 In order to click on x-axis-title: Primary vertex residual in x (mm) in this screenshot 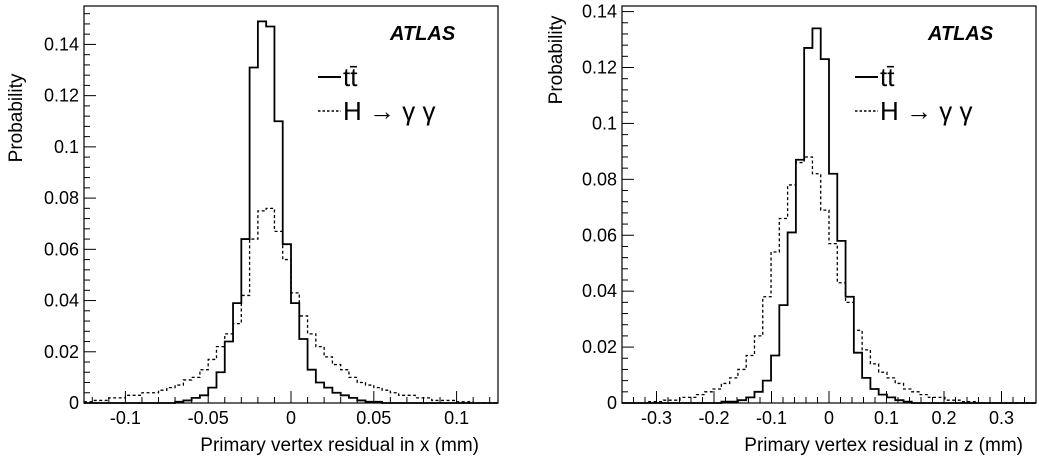, I will do `click(339, 445)`.